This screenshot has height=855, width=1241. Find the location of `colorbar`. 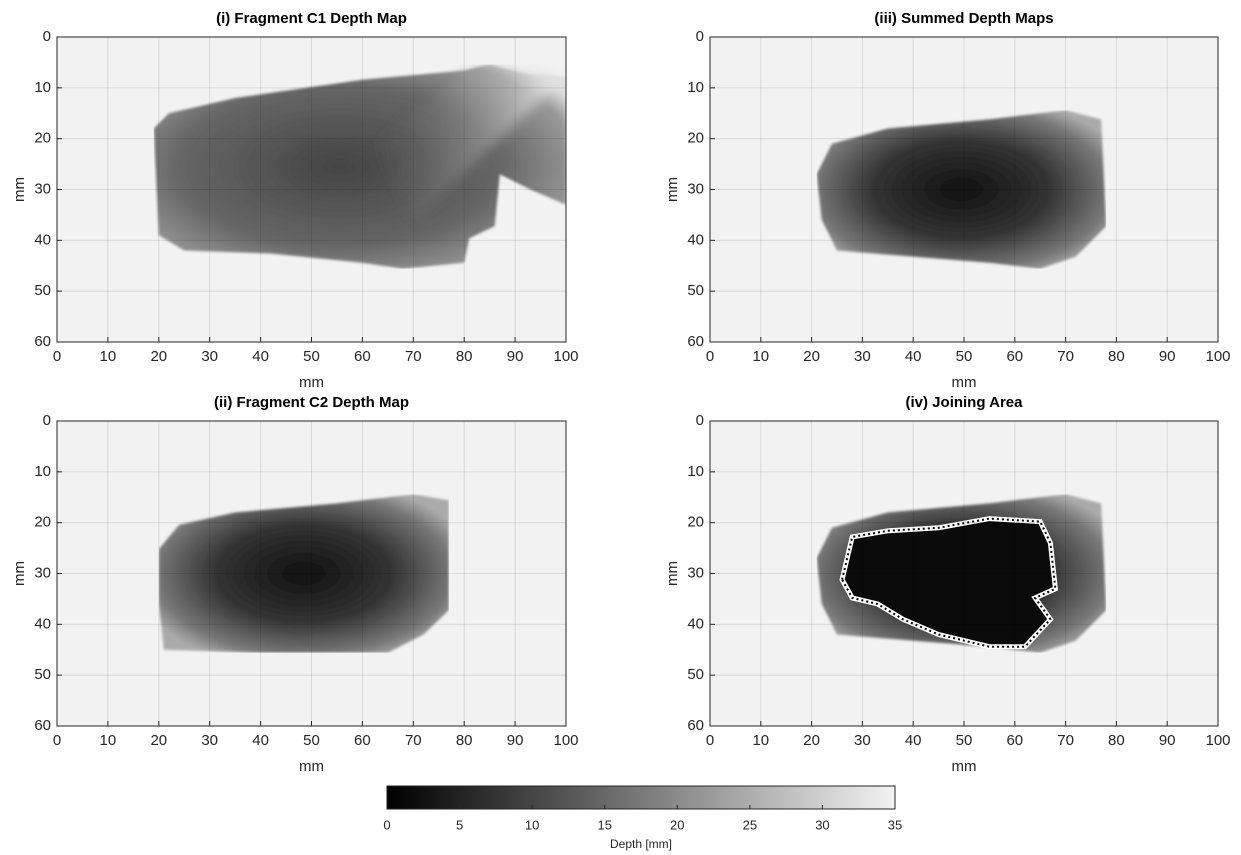

colorbar is located at coordinates (641, 797).